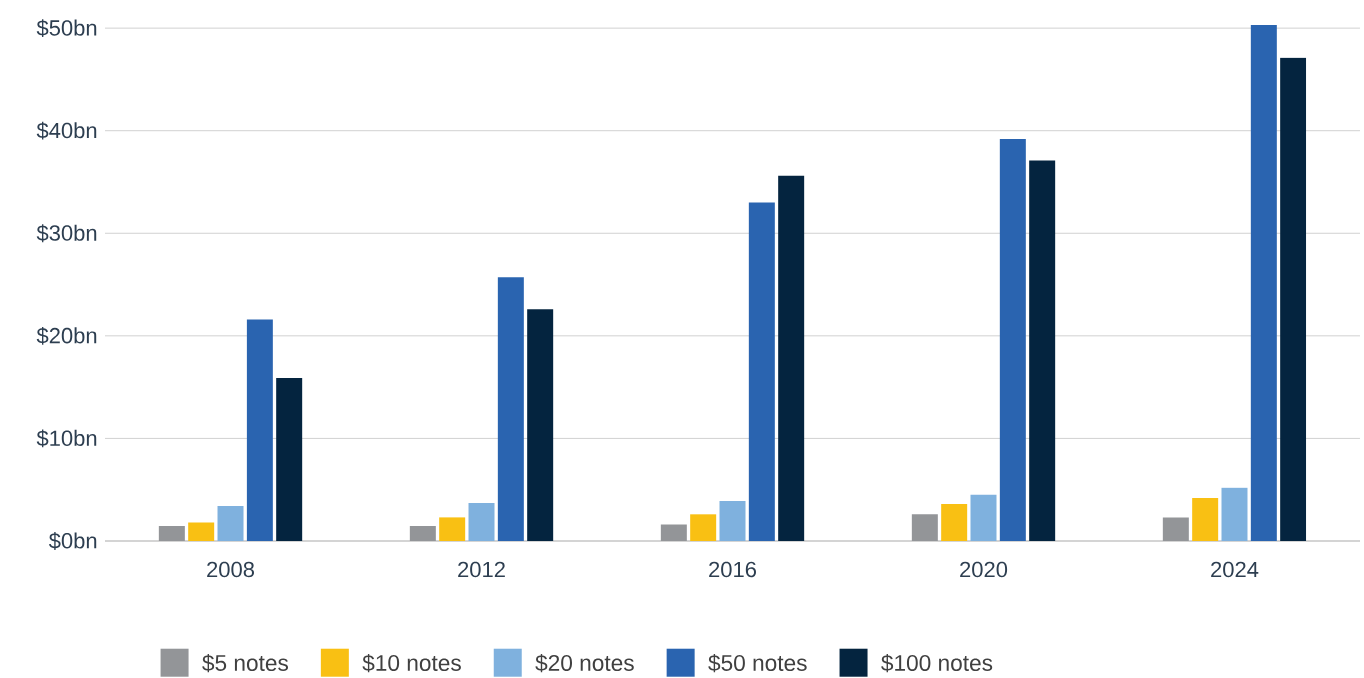 The image size is (1364, 678). I want to click on legend-label: $50 notes, so click(757, 663).